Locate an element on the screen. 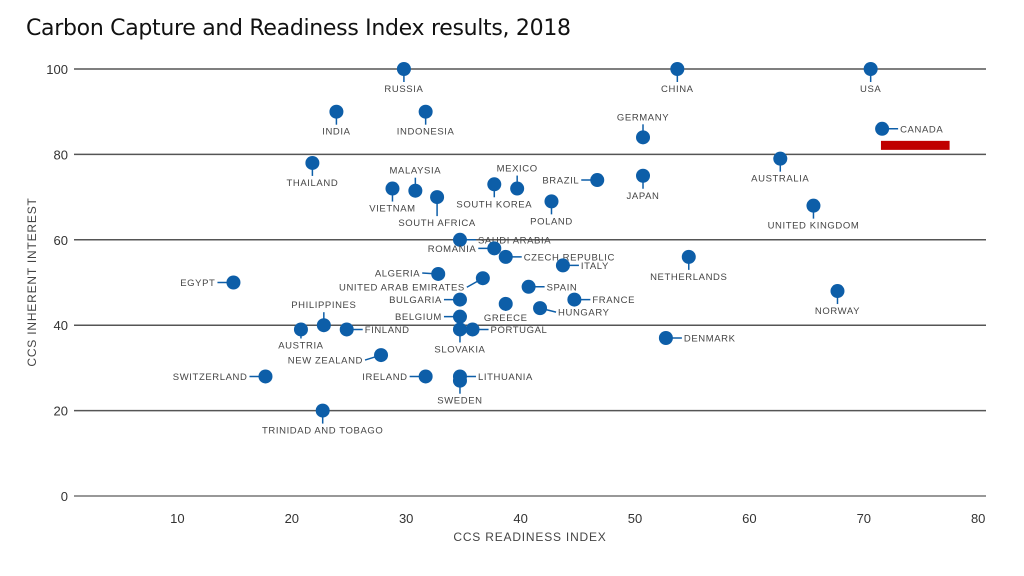 This screenshot has height=576, width=1024. point-label: SPAIN is located at coordinates (562, 287).